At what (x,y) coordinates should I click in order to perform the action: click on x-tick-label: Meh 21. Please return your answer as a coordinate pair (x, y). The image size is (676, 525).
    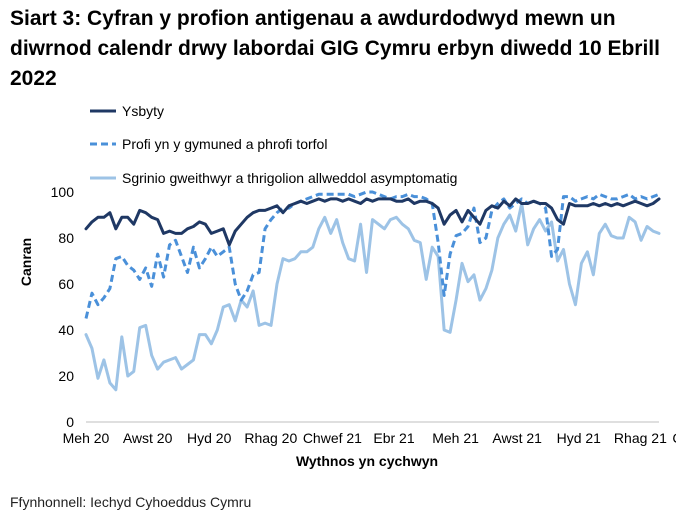
    Looking at the image, I should click on (455, 438).